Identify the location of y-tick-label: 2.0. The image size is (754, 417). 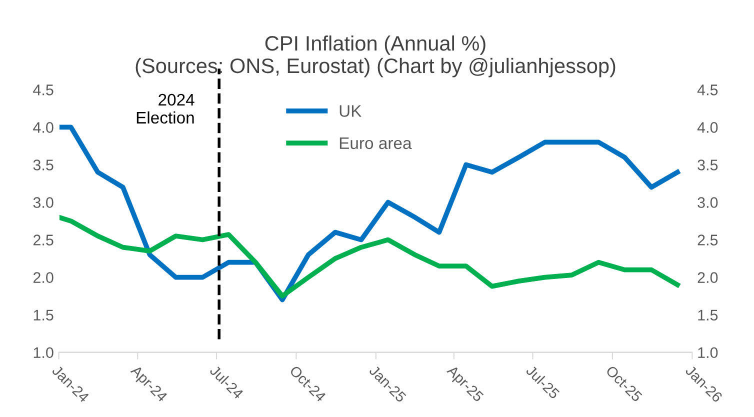
(43, 277).